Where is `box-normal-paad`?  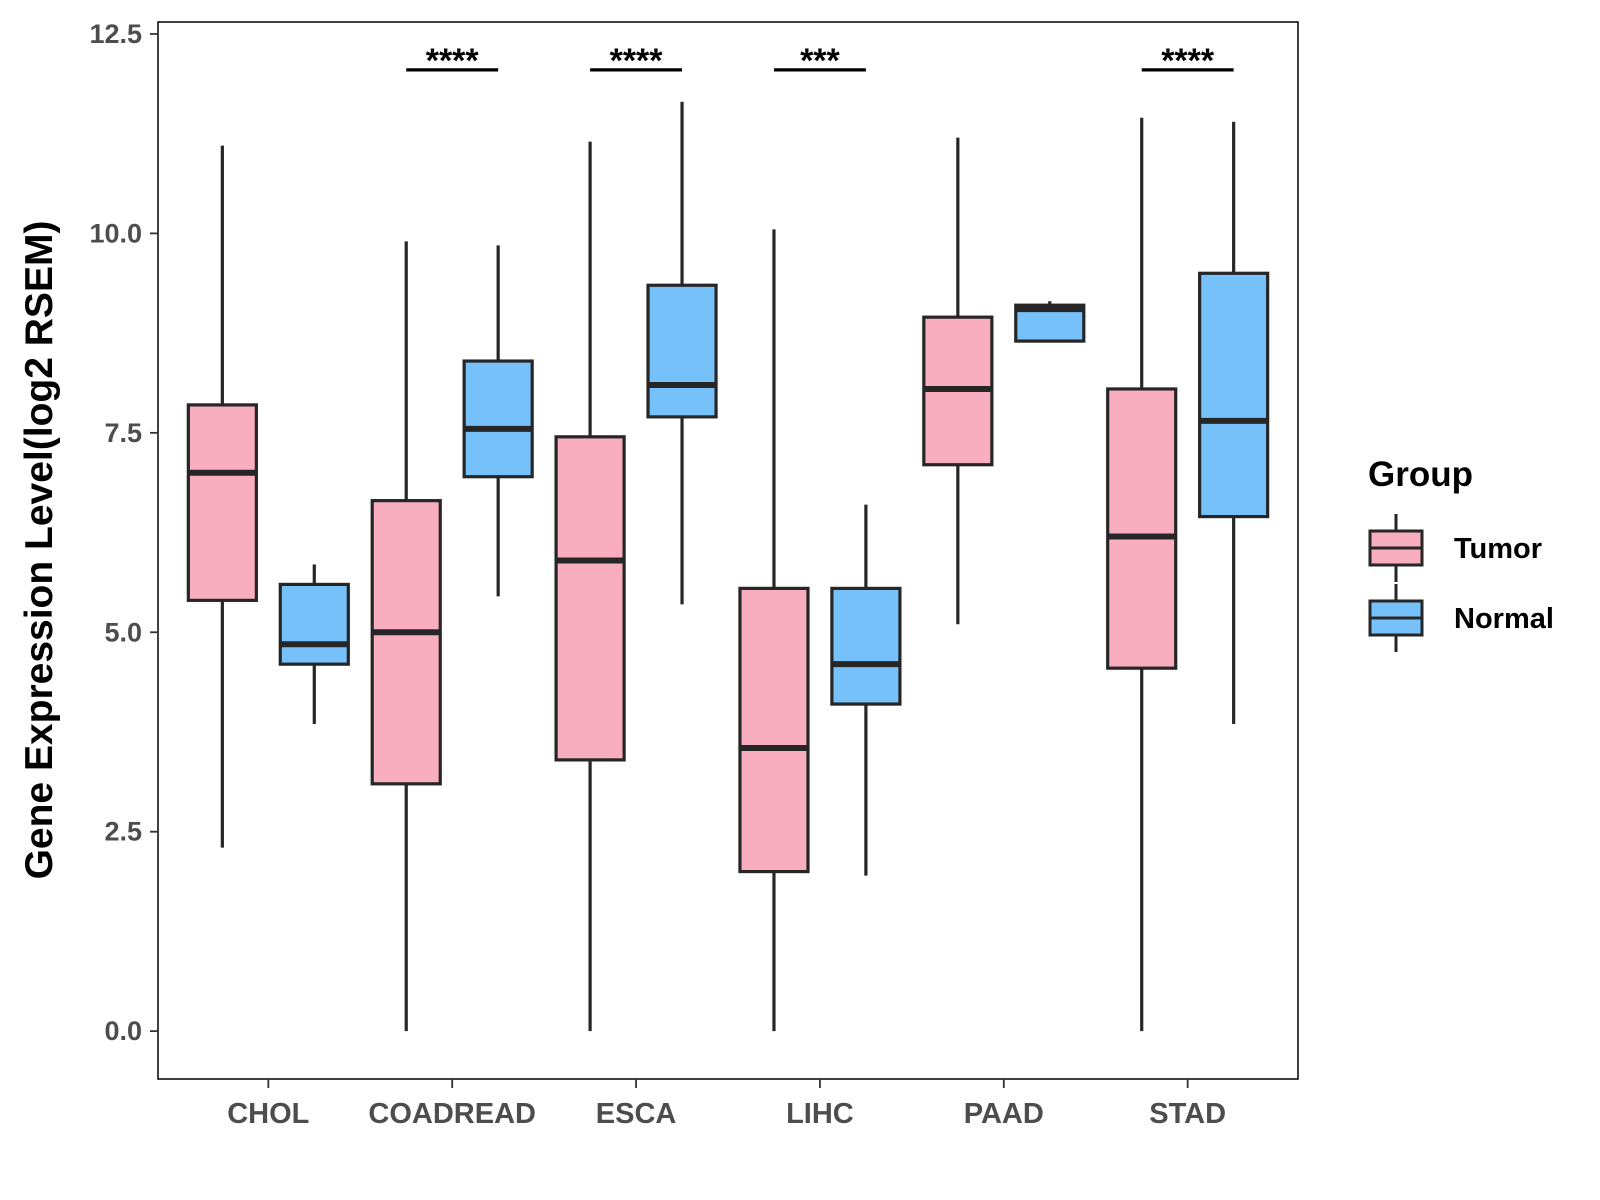 box-normal-paad is located at coordinates (1050, 322).